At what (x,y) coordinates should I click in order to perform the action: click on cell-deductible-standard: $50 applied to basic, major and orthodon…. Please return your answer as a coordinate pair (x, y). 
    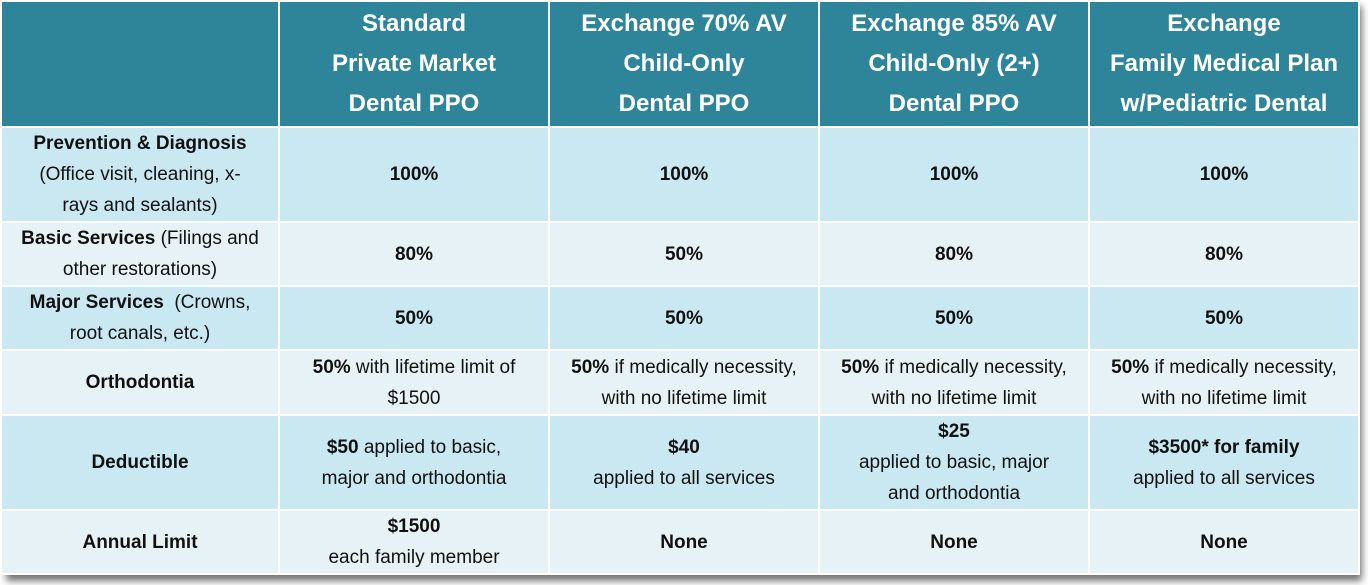
    Looking at the image, I should click on (414, 462).